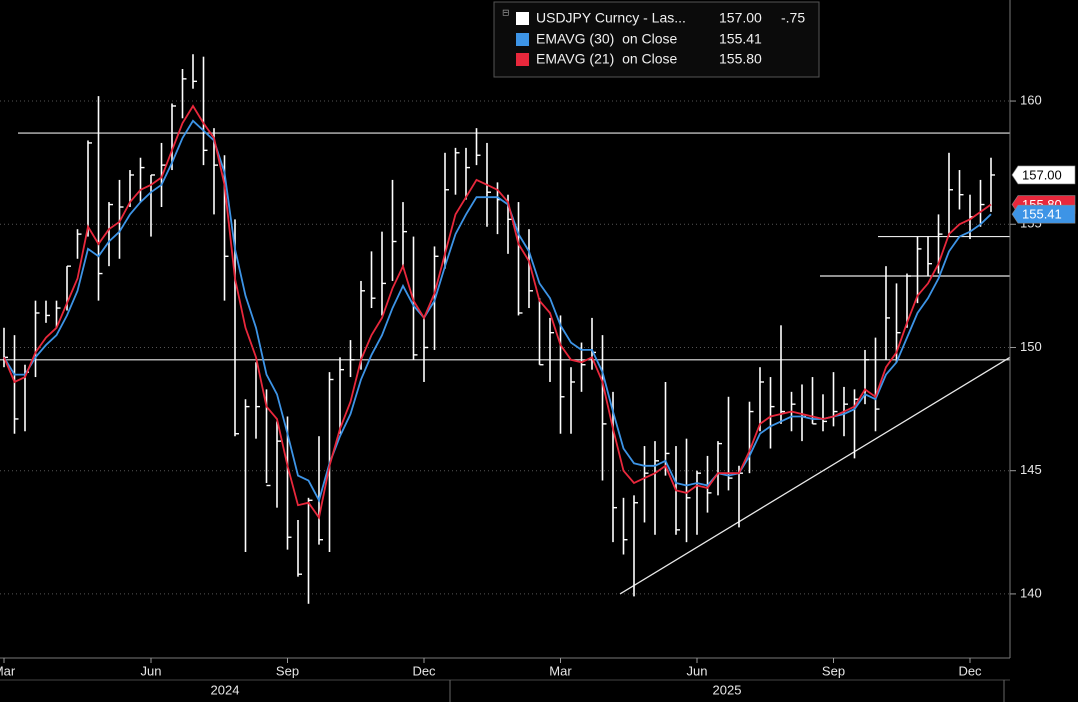 This screenshot has height=702, width=1078. Describe the element at coordinates (1031, 469) in the screenshot. I see `y-tick-label: 145` at that location.